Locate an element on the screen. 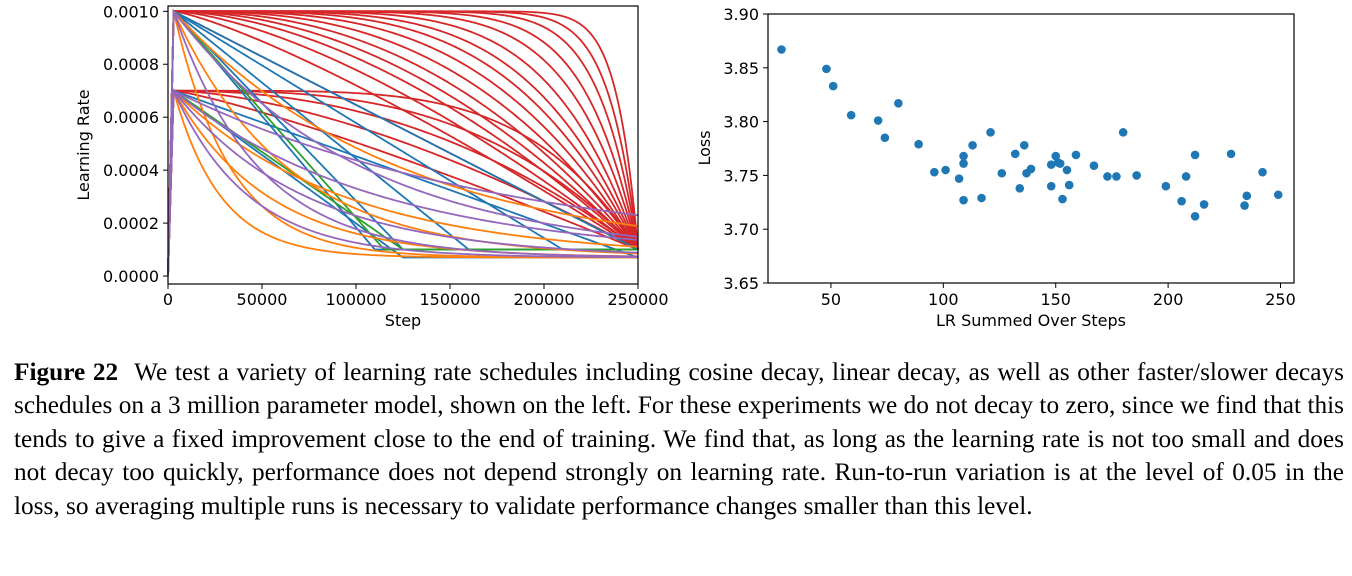 Image resolution: width=1352 pixels, height=576 pixels. right-x-axis-label: LR Summed Over Steps is located at coordinates (1031, 320).